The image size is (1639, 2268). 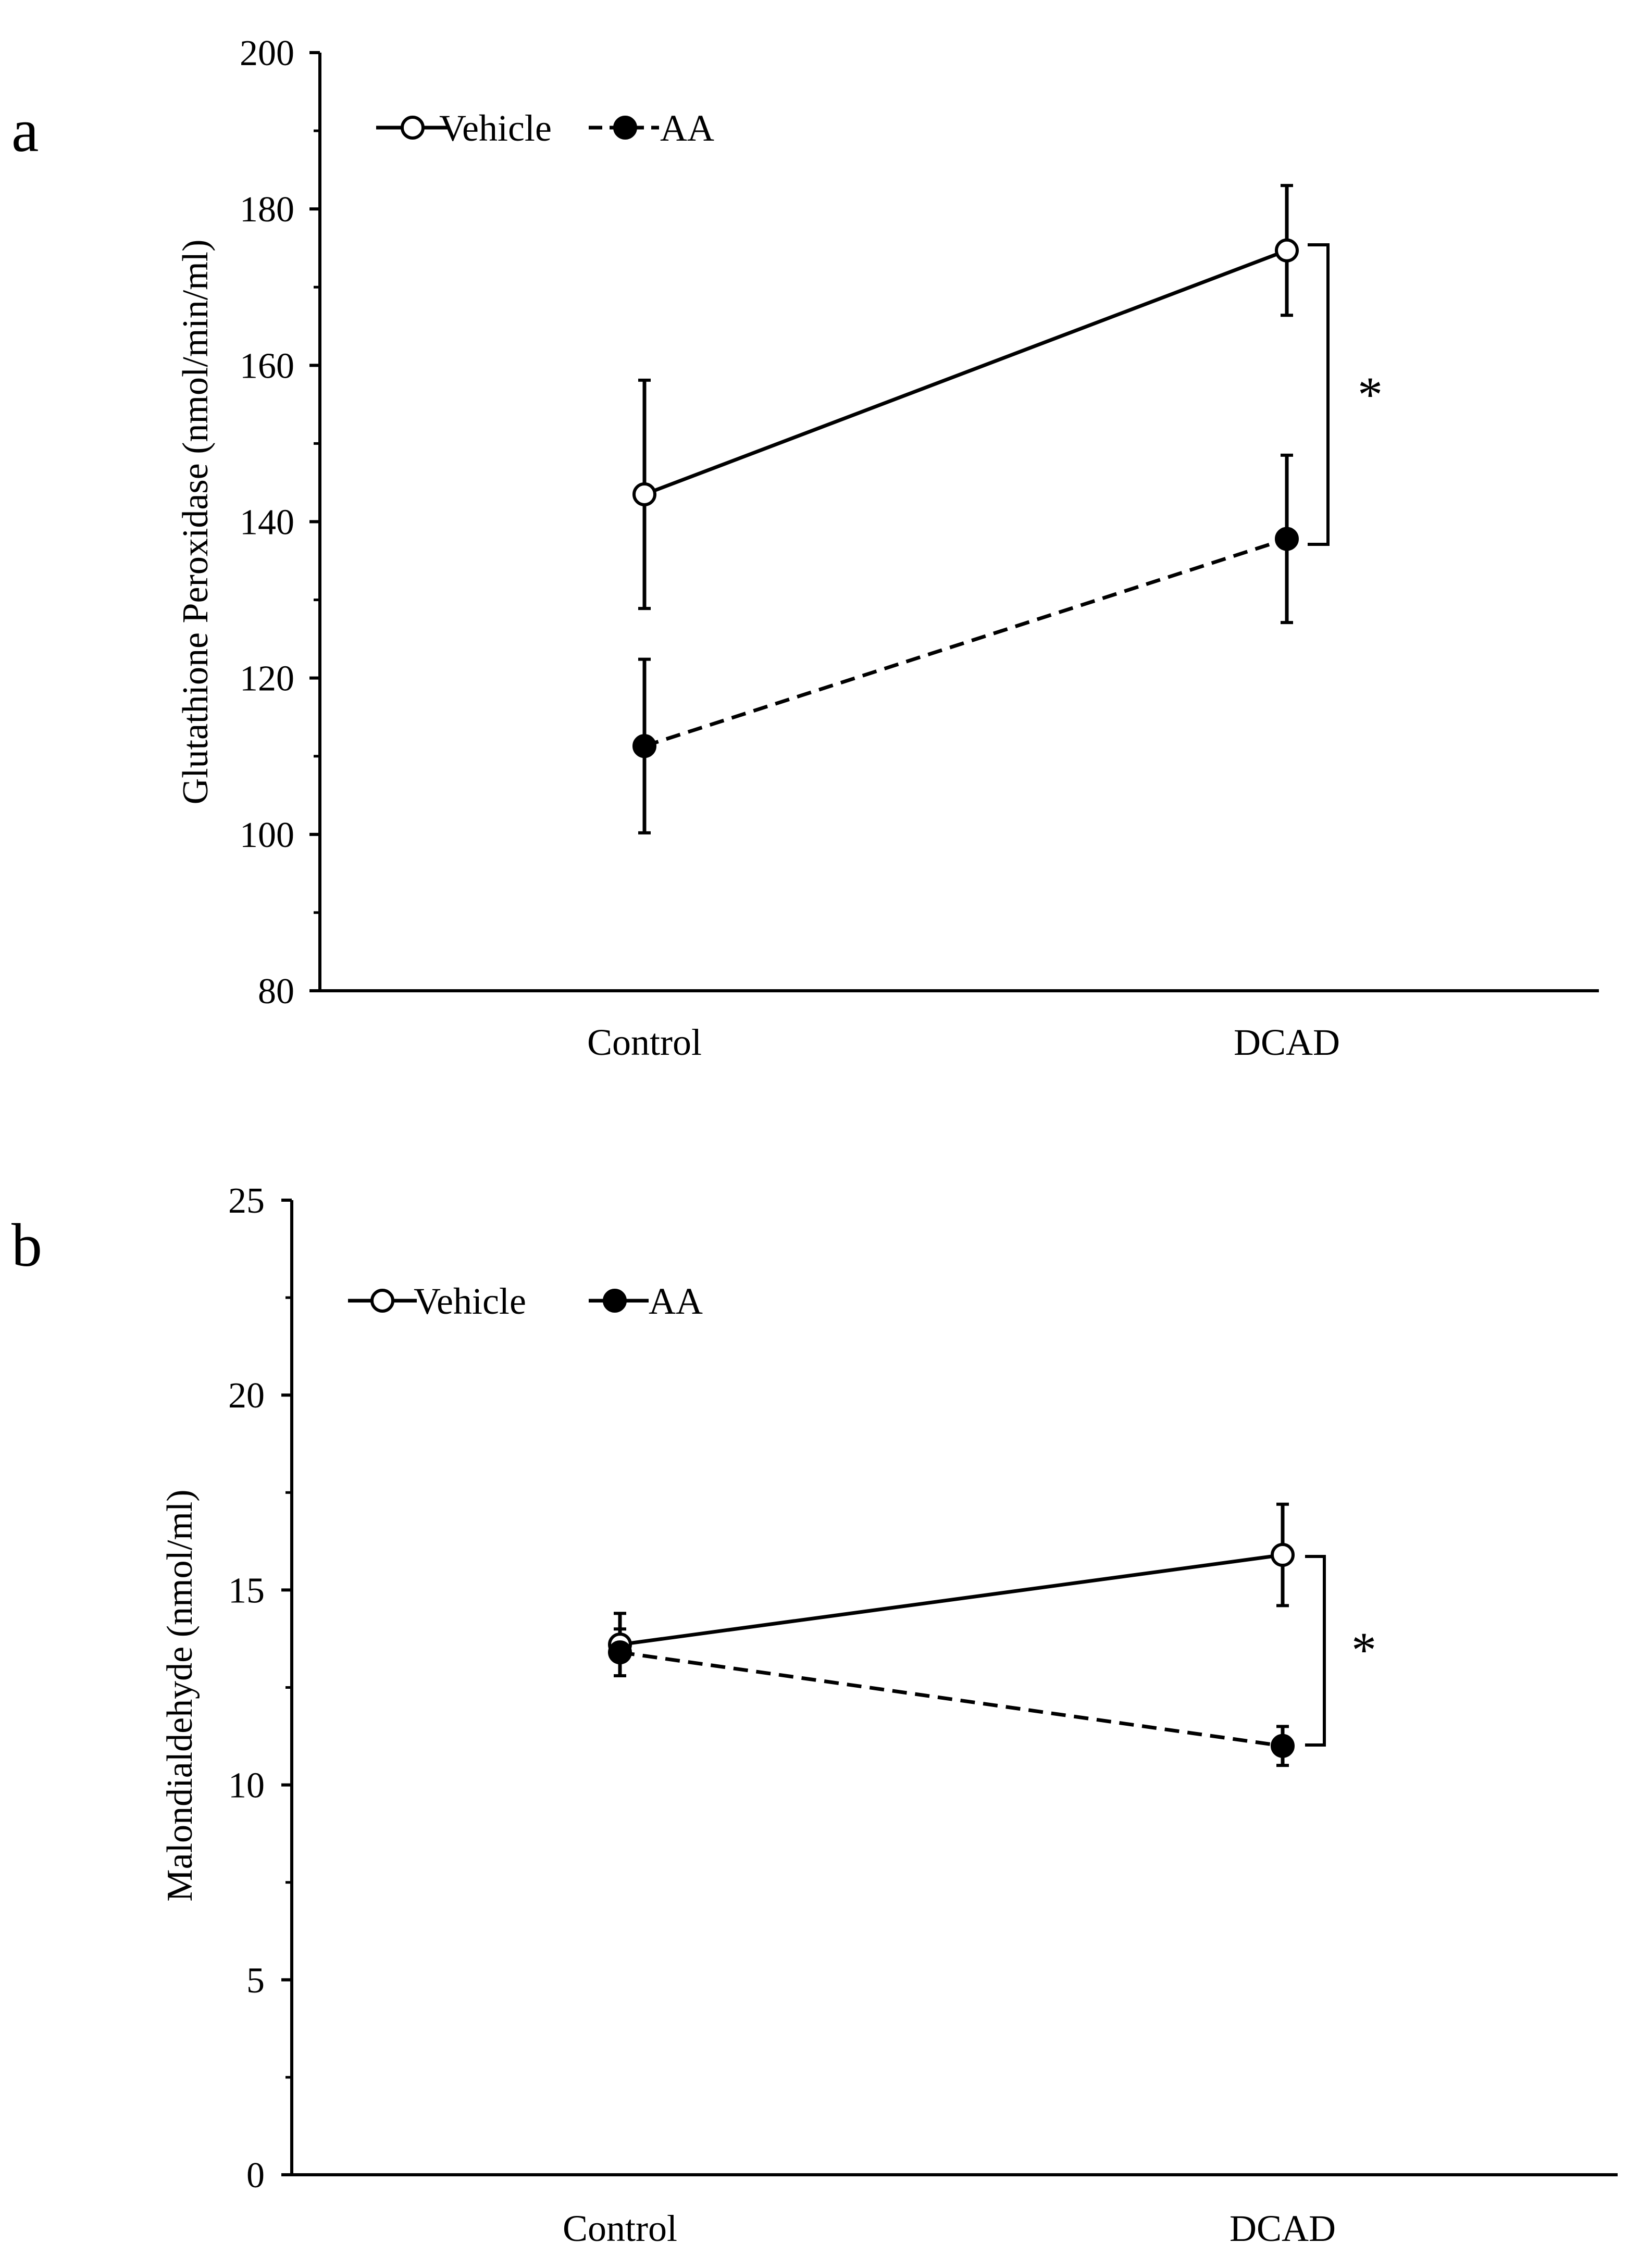 I want to click on y-tick-label: 5, so click(x=255, y=1981).